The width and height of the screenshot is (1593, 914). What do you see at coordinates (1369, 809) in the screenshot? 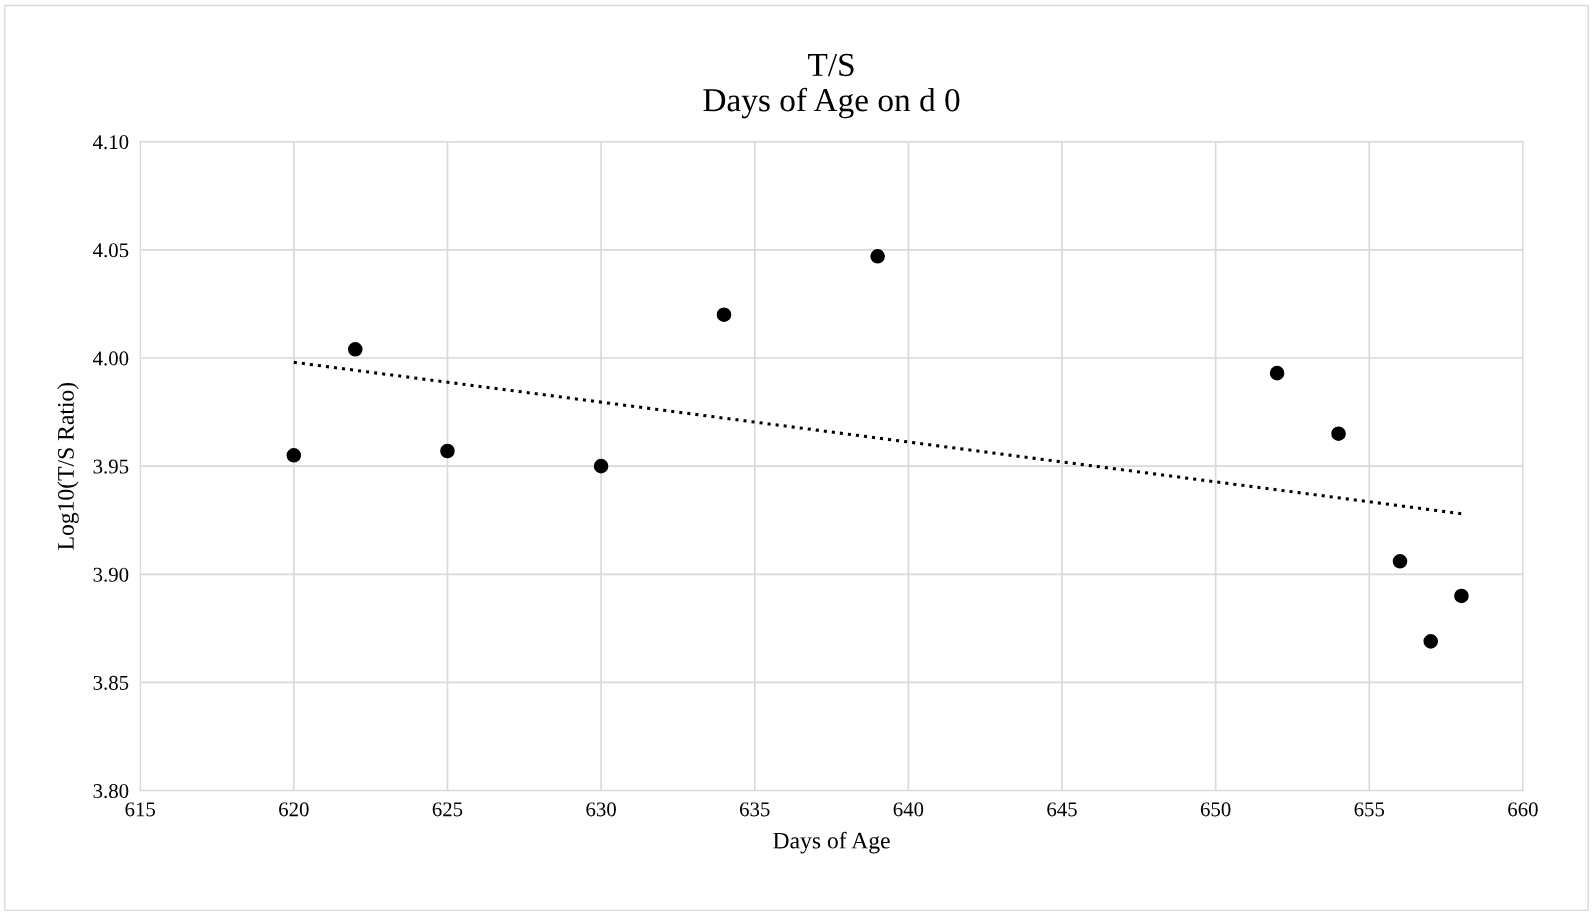
I see `x-tick-label: 655` at bounding box center [1369, 809].